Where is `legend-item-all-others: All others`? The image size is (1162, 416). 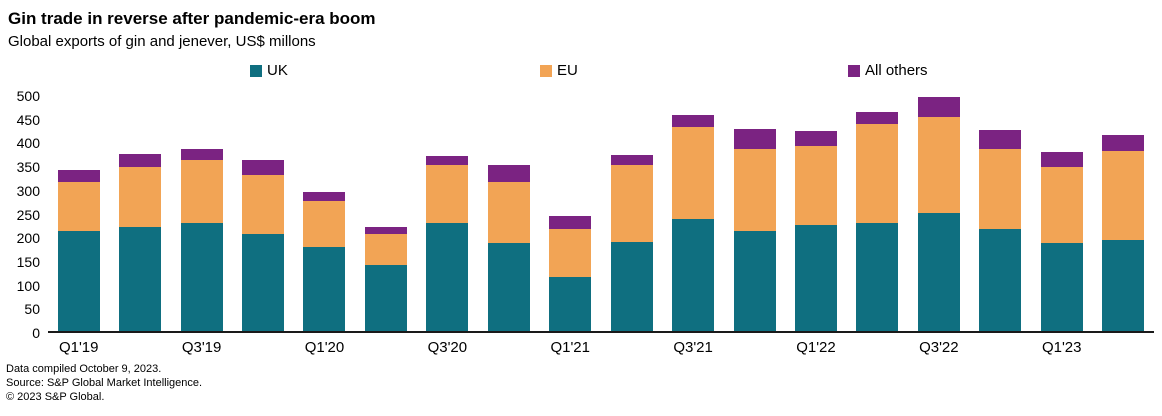
legend-item-all-others: All others is located at coordinates (888, 70).